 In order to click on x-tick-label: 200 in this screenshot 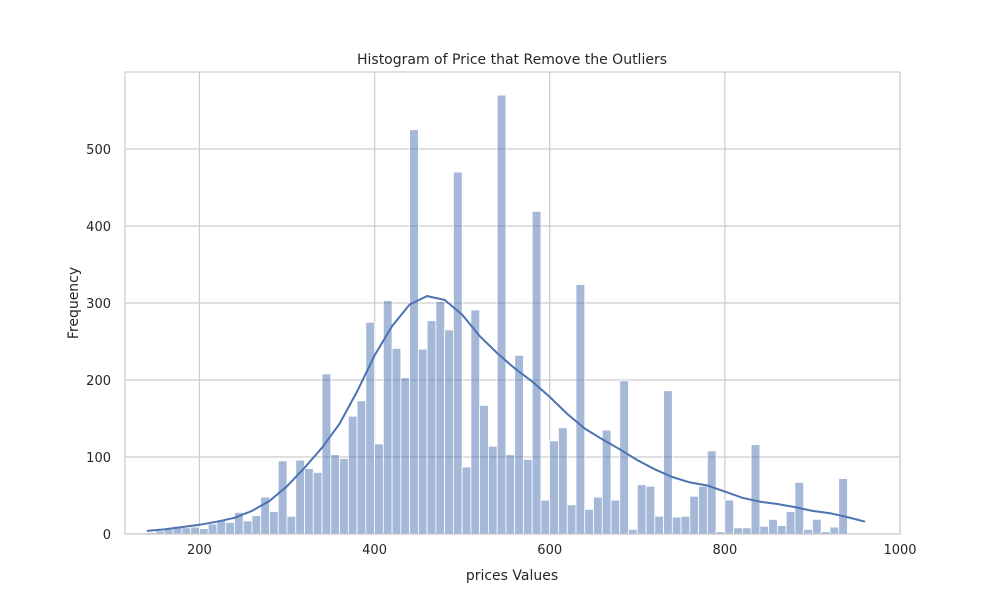, I will do `click(199, 550)`.